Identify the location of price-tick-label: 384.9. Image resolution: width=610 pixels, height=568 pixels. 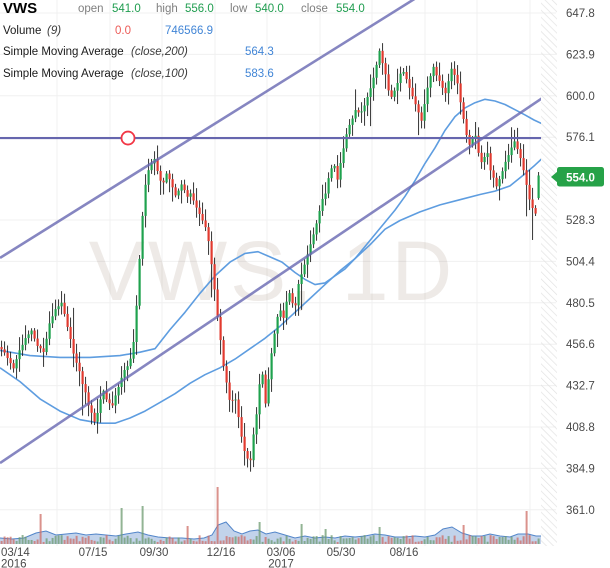
(580, 469).